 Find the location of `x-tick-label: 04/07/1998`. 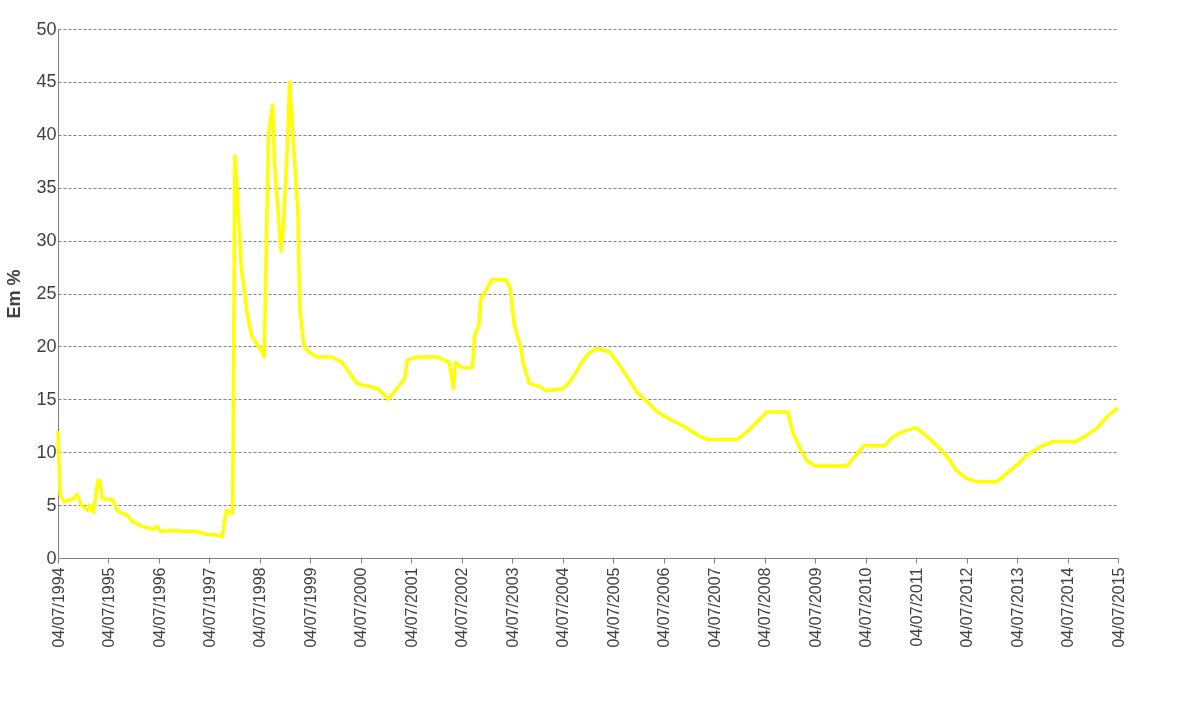

x-tick-label: 04/07/1998 is located at coordinates (260, 607).